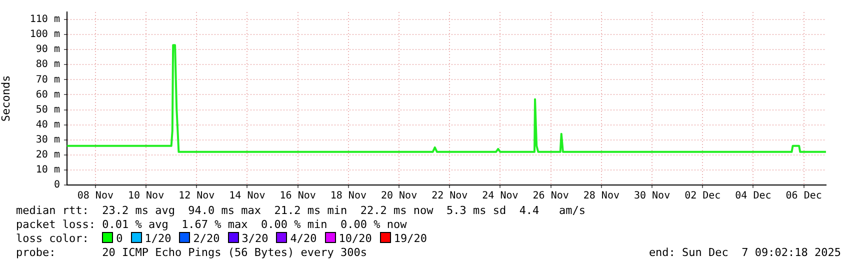 This screenshot has height=267, width=857. Describe the element at coordinates (652, 196) in the screenshot. I see `x-tick-label: 30 Nov` at that location.